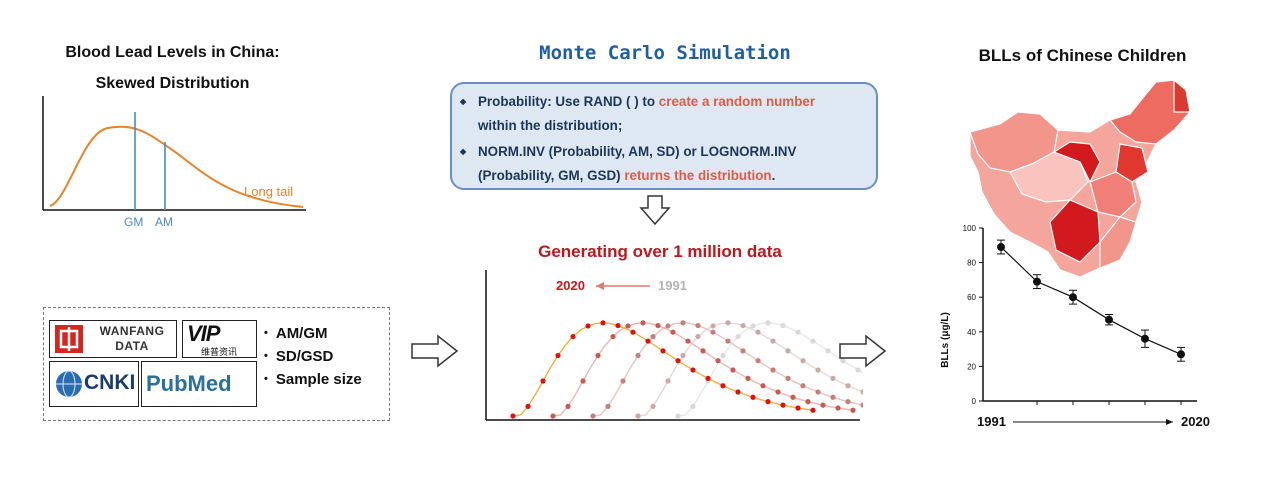 This screenshot has height=488, width=1270. Describe the element at coordinates (189, 383) in the screenshot. I see `pubmed-text: PubMed` at that location.